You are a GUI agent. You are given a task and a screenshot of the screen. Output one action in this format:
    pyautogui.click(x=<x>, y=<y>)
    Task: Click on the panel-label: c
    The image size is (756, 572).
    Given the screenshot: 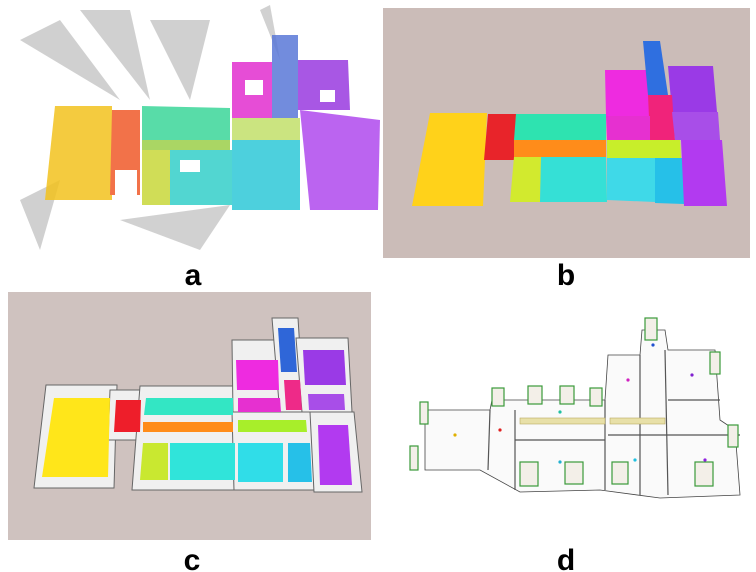 What is the action you would take?
    pyautogui.click(x=192, y=558)
    